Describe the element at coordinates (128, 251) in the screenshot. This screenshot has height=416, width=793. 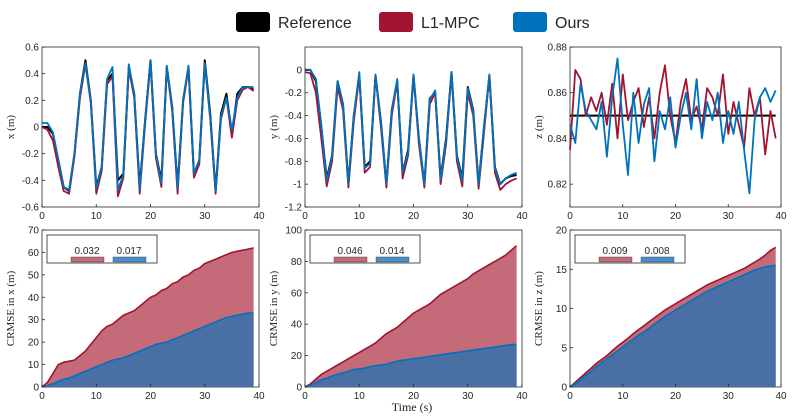
I see `rmse-bar-label-1: 0.017` at that location.